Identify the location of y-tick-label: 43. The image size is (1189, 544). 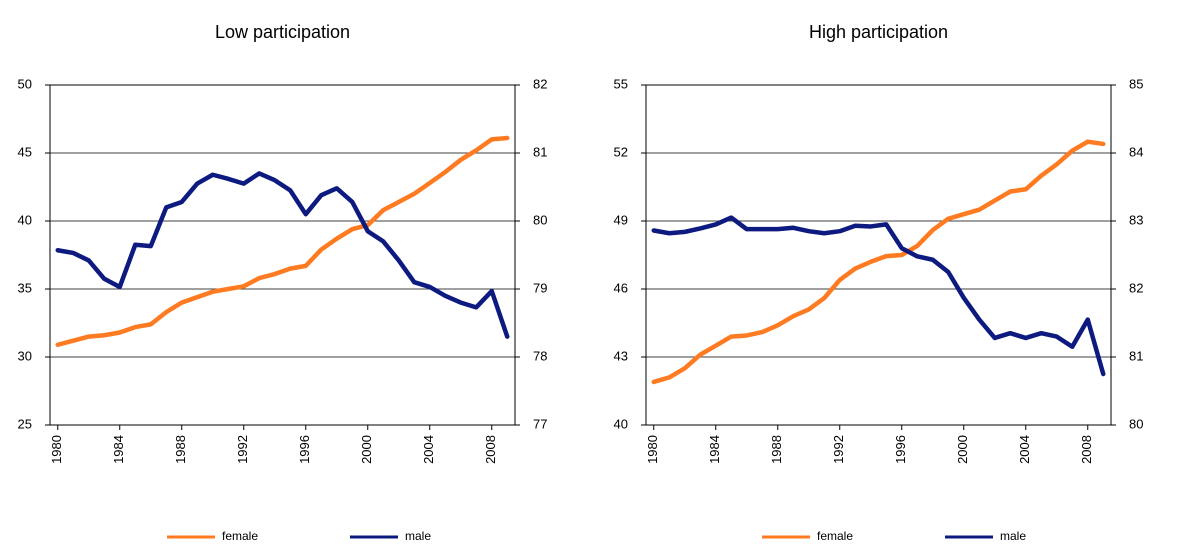
(621, 355).